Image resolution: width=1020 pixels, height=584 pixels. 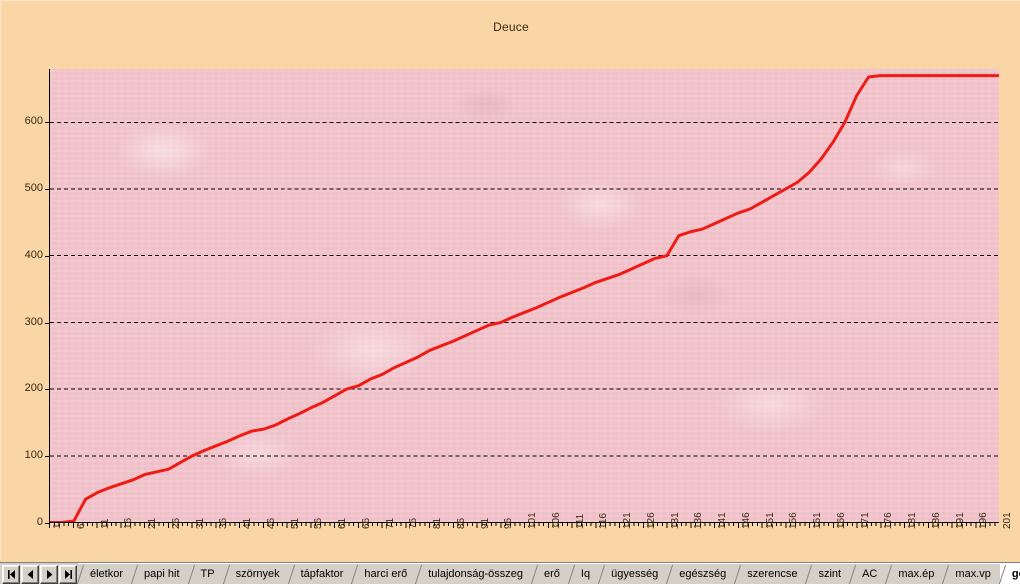 I want to click on sheet-tab-harci-er: harci erő, so click(x=384, y=573).